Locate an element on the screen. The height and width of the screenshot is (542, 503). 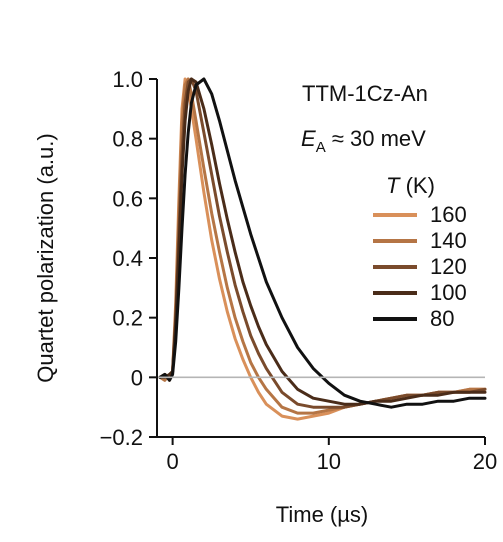
annotation-ea-symbol: E is located at coordinates (308, 138).